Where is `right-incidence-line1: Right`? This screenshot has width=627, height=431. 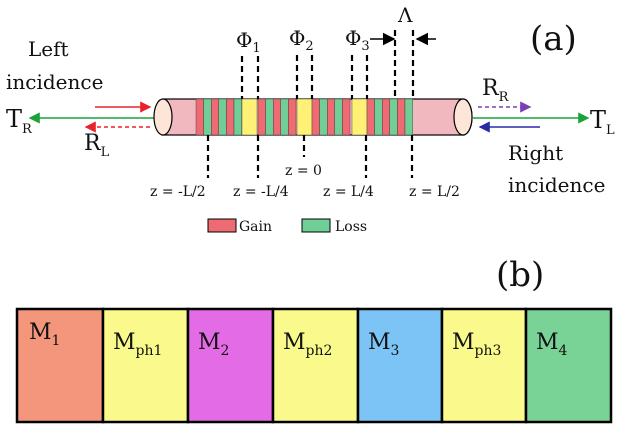 right-incidence-line1: Right is located at coordinates (535, 153).